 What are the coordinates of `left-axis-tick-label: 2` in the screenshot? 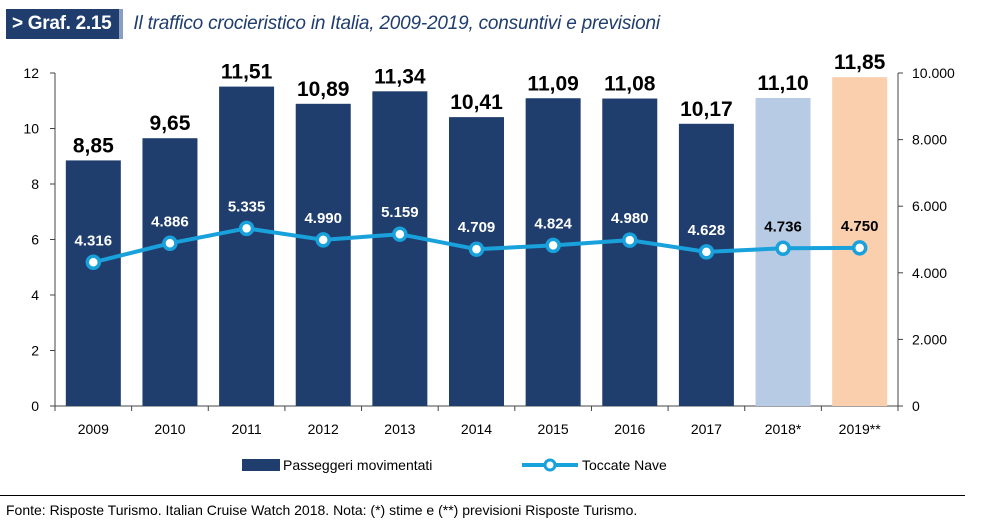 It's located at (35, 351).